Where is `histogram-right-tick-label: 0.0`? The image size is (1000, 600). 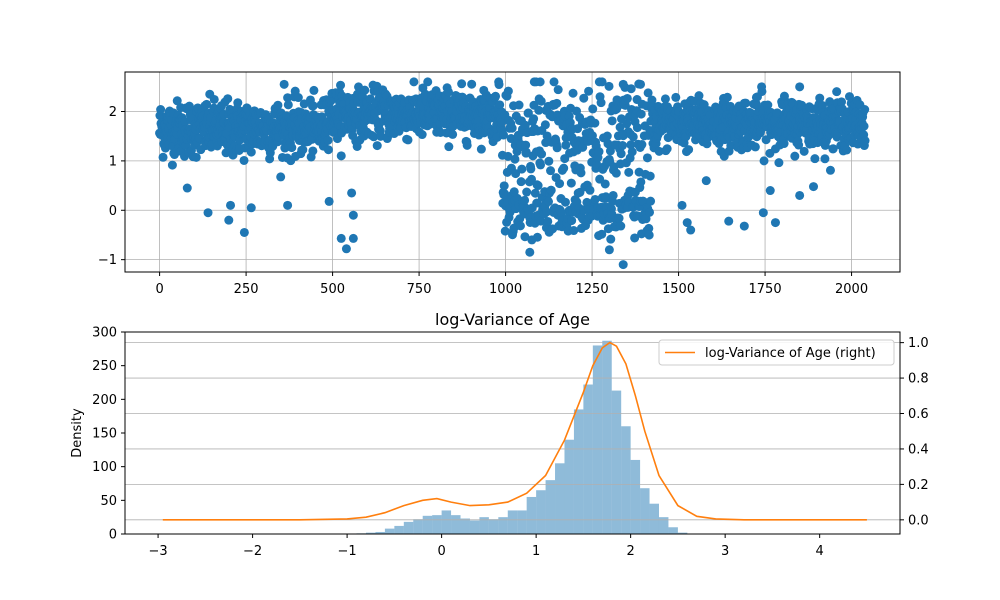 histogram-right-tick-label: 0.0 is located at coordinates (918, 520).